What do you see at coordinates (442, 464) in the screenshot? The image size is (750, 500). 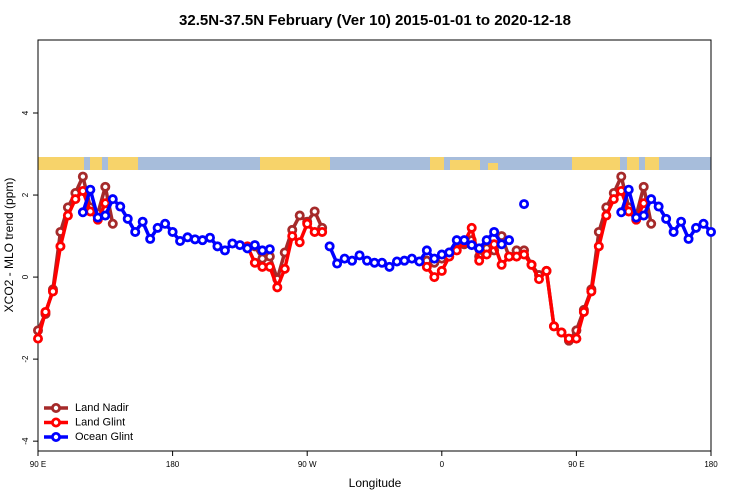 I see `x-tick-label: 0` at bounding box center [442, 464].